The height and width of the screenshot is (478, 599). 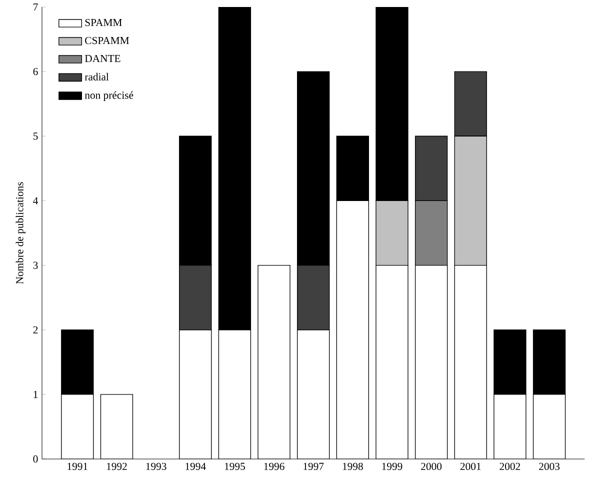 I want to click on y-tick-label: 2, so click(x=35, y=330).